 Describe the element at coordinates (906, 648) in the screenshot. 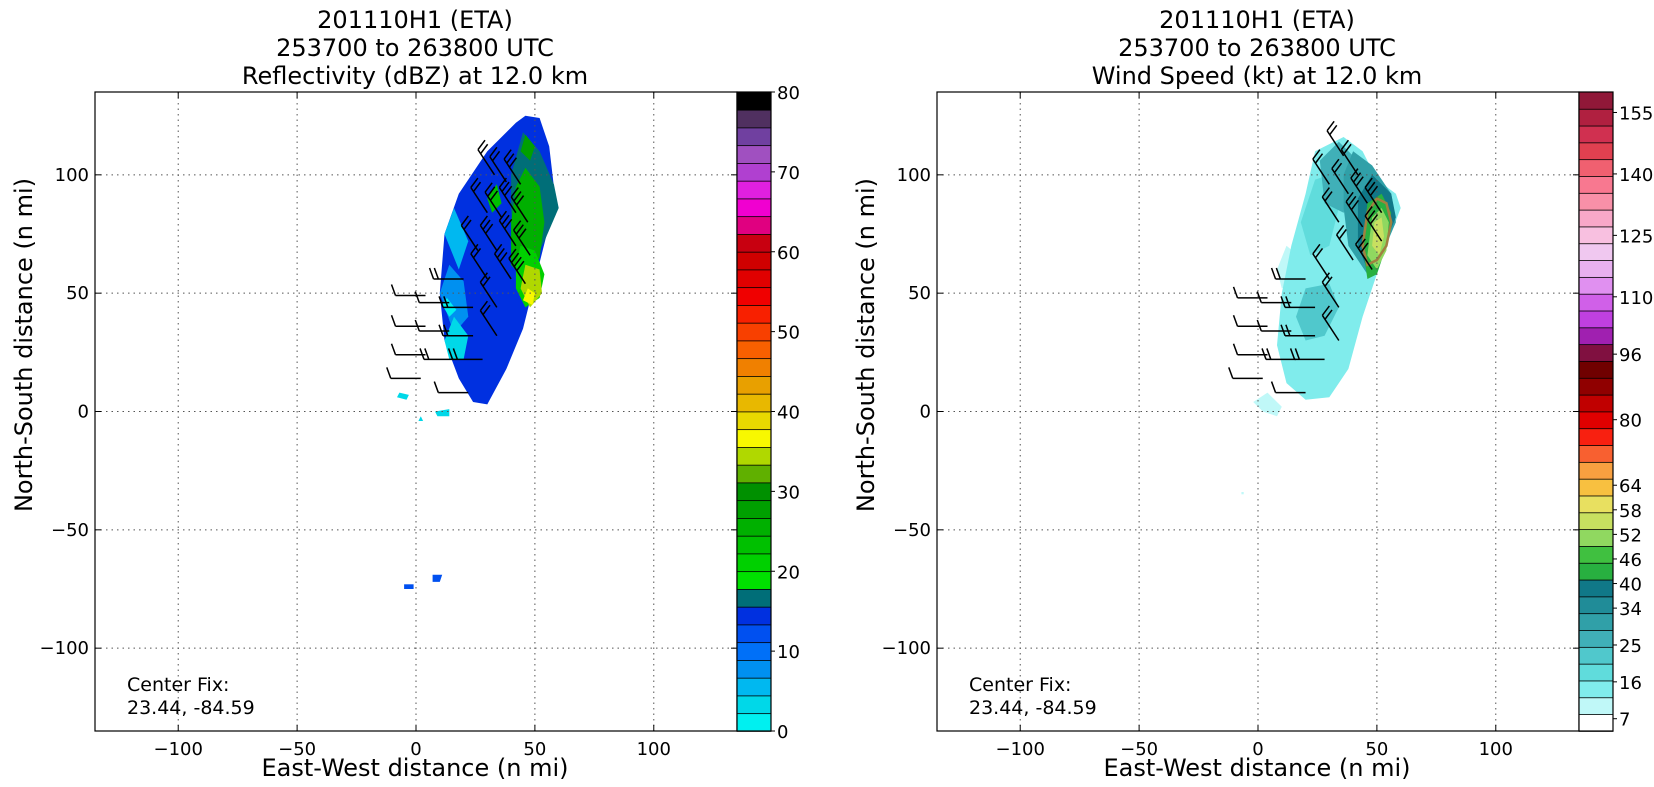

I see `y-tick-label: −100` at that location.